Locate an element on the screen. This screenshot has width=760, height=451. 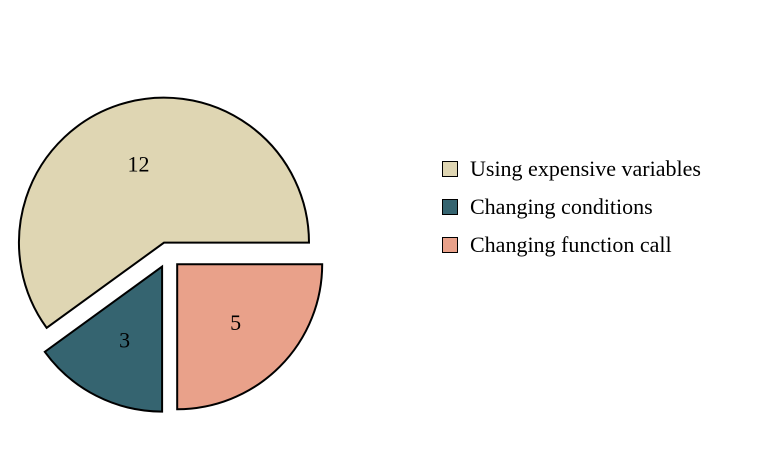
legend-item-changing-function-call: Changing function call is located at coordinates (571, 245).